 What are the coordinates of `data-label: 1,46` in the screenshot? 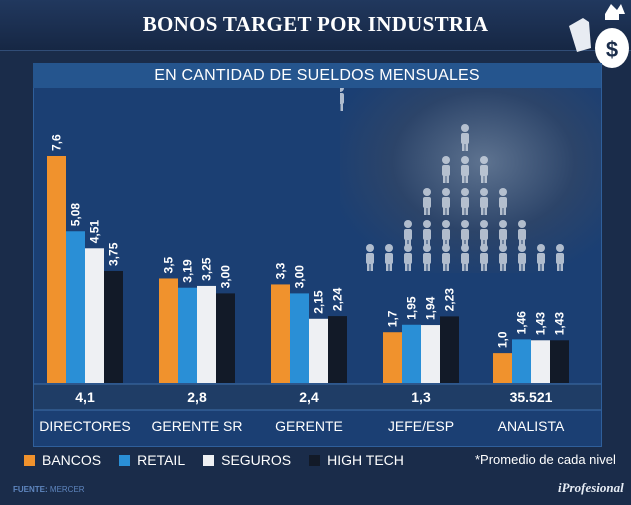 It's located at (522, 323).